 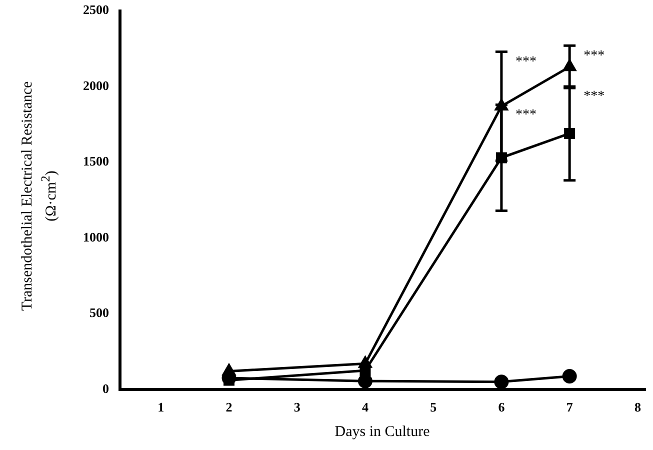 I want to click on x-tick-label: 8, so click(x=638, y=407).